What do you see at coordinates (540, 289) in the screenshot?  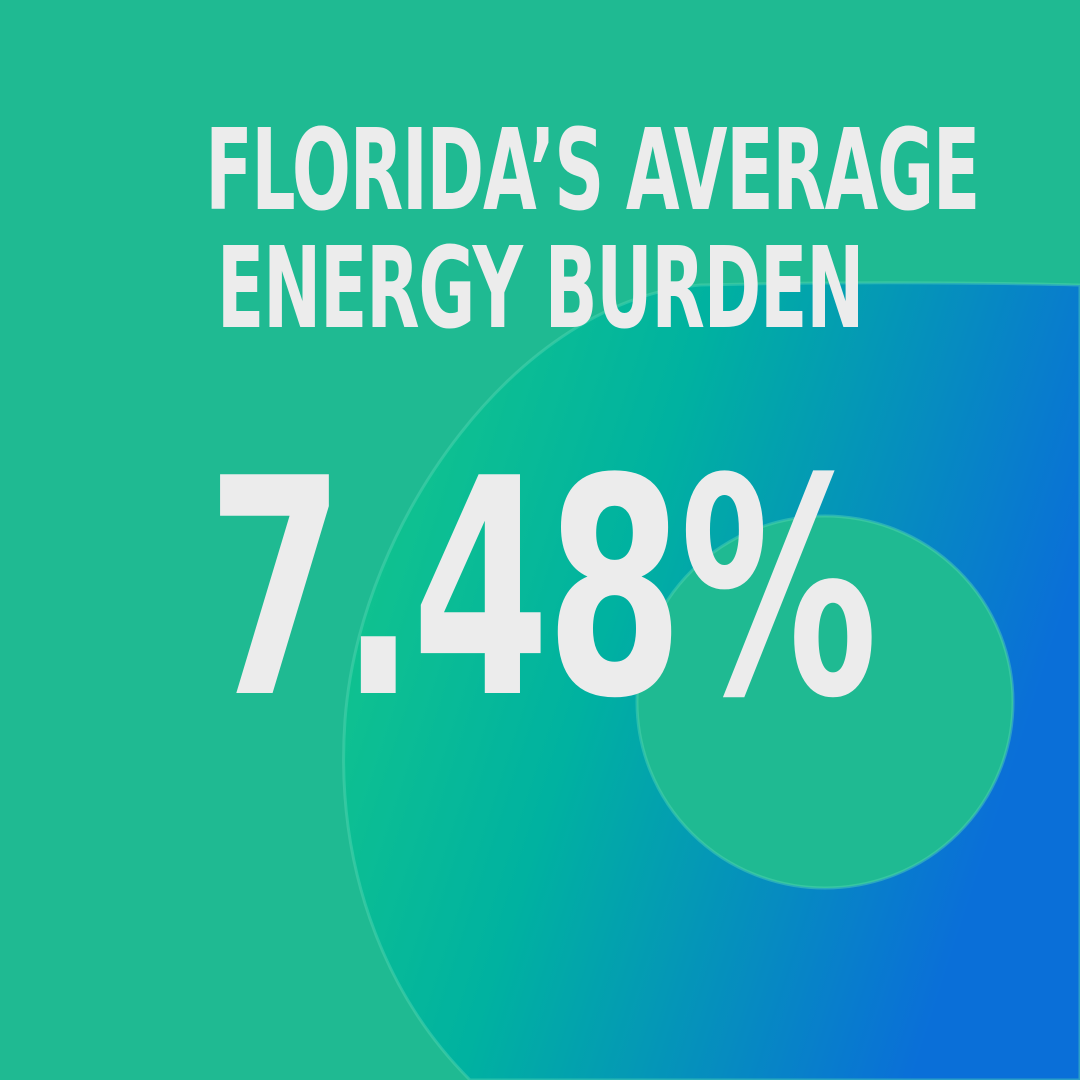 I see `headline-line-2: ENERGY BURDEN` at bounding box center [540, 289].